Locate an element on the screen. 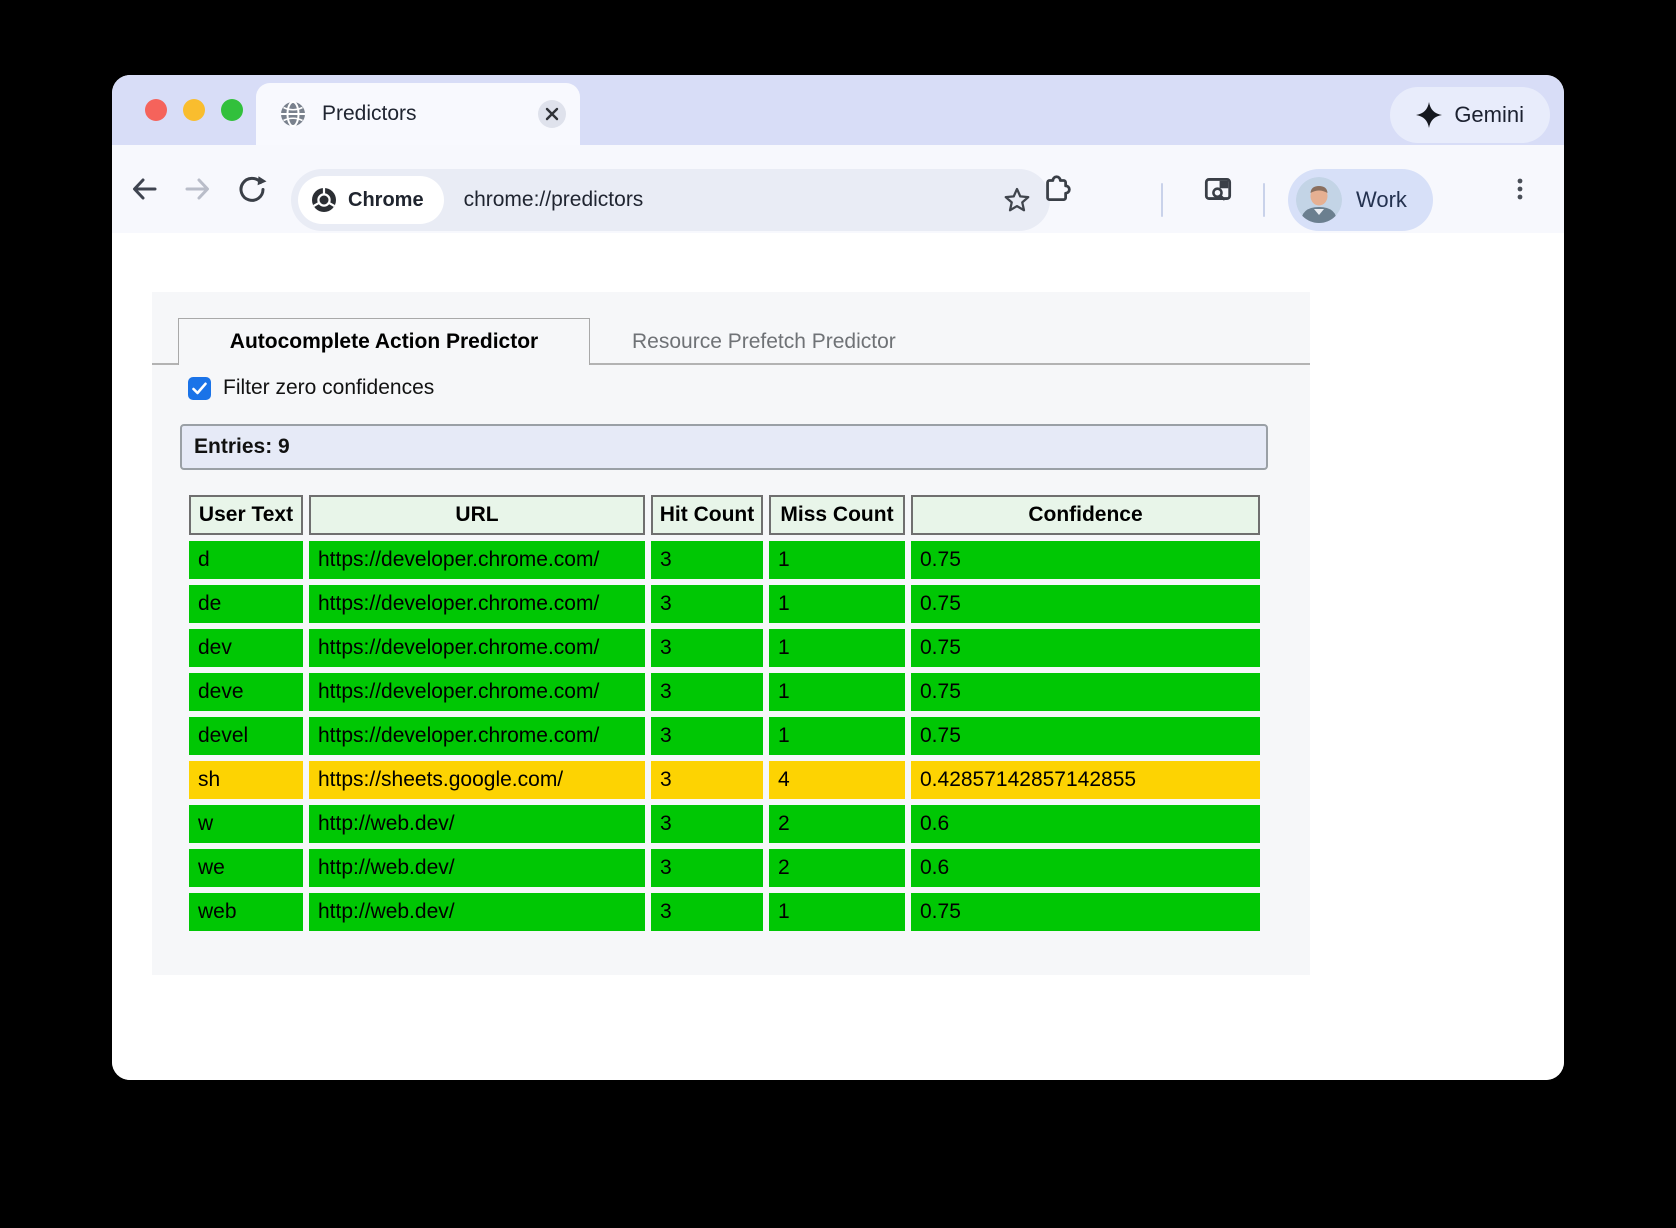 Image resolution: width=1676 pixels, height=1228 pixels. extensions-button is located at coordinates (1055, 189).